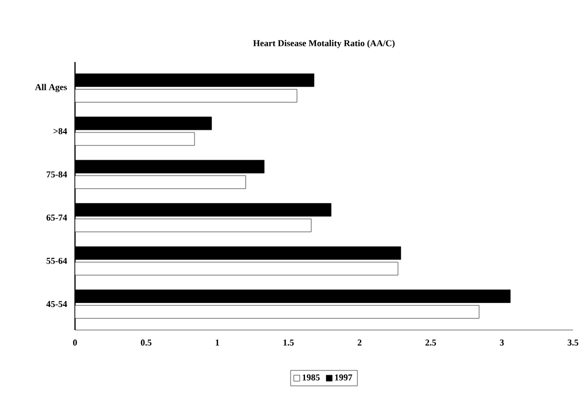 The height and width of the screenshot is (400, 586). What do you see at coordinates (218, 343) in the screenshot?
I see `x-tick-label: 1` at bounding box center [218, 343].